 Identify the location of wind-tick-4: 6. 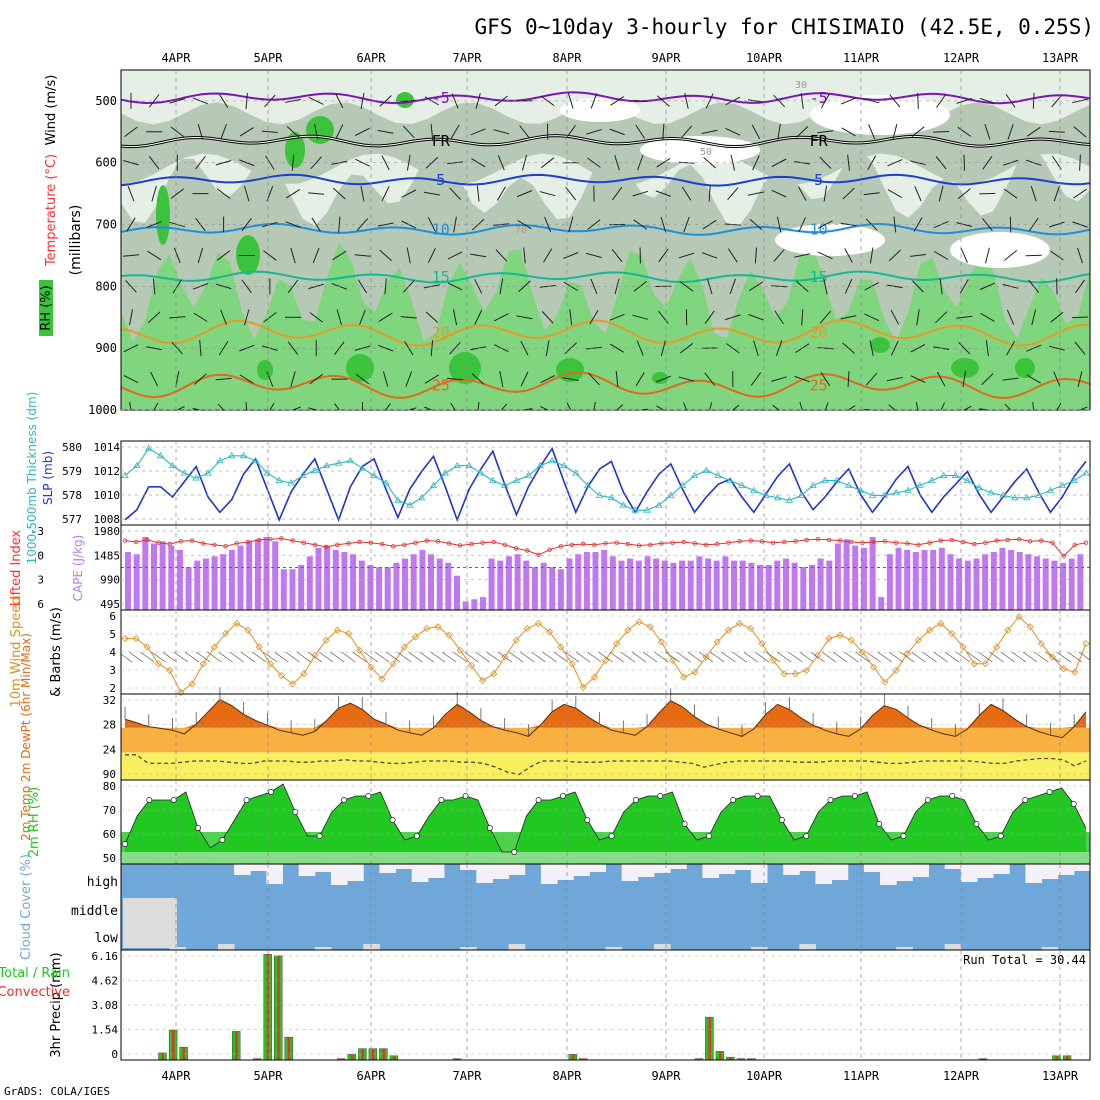
(112, 616).